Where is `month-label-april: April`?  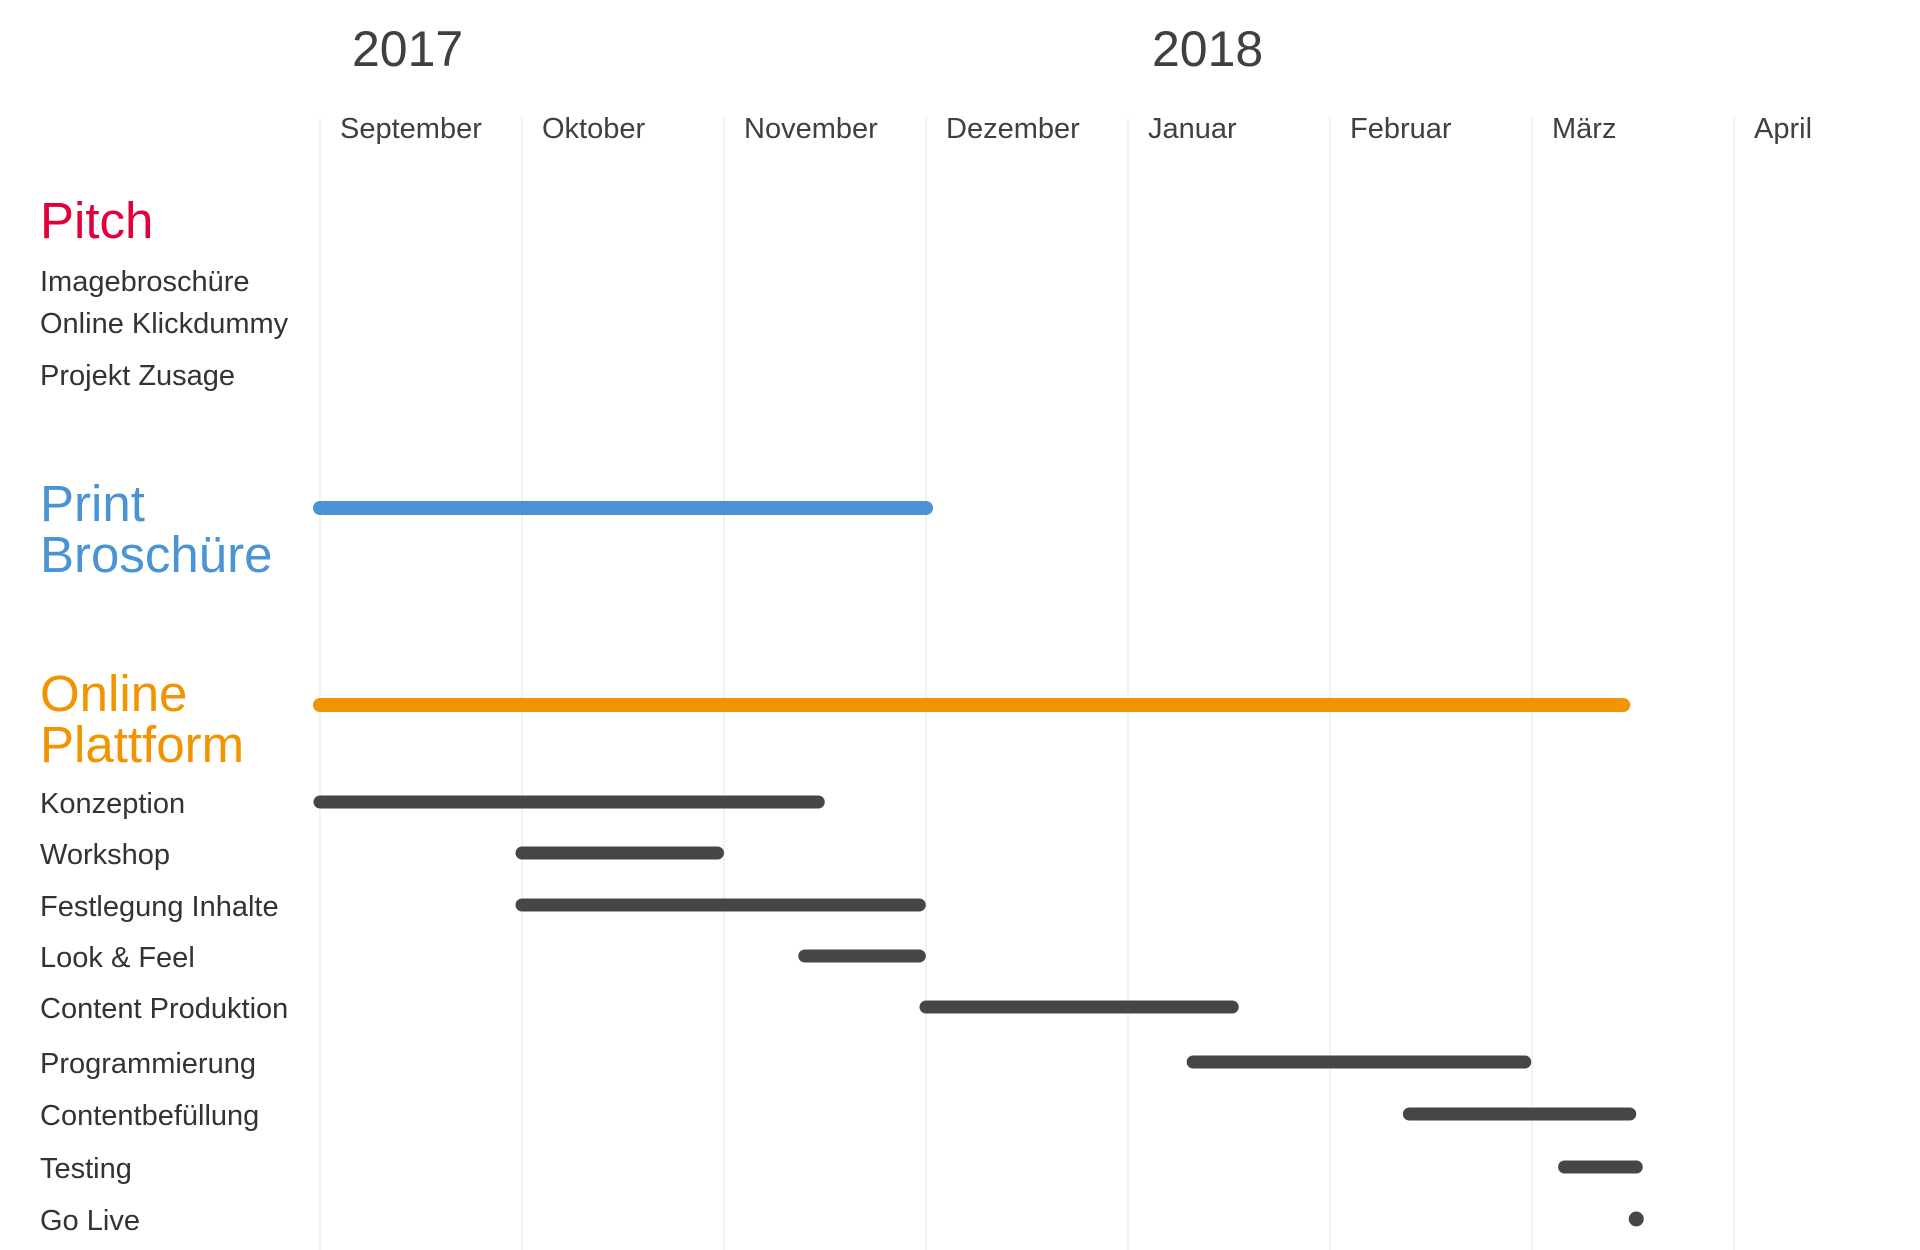
month-label-april: April is located at coordinates (1783, 129).